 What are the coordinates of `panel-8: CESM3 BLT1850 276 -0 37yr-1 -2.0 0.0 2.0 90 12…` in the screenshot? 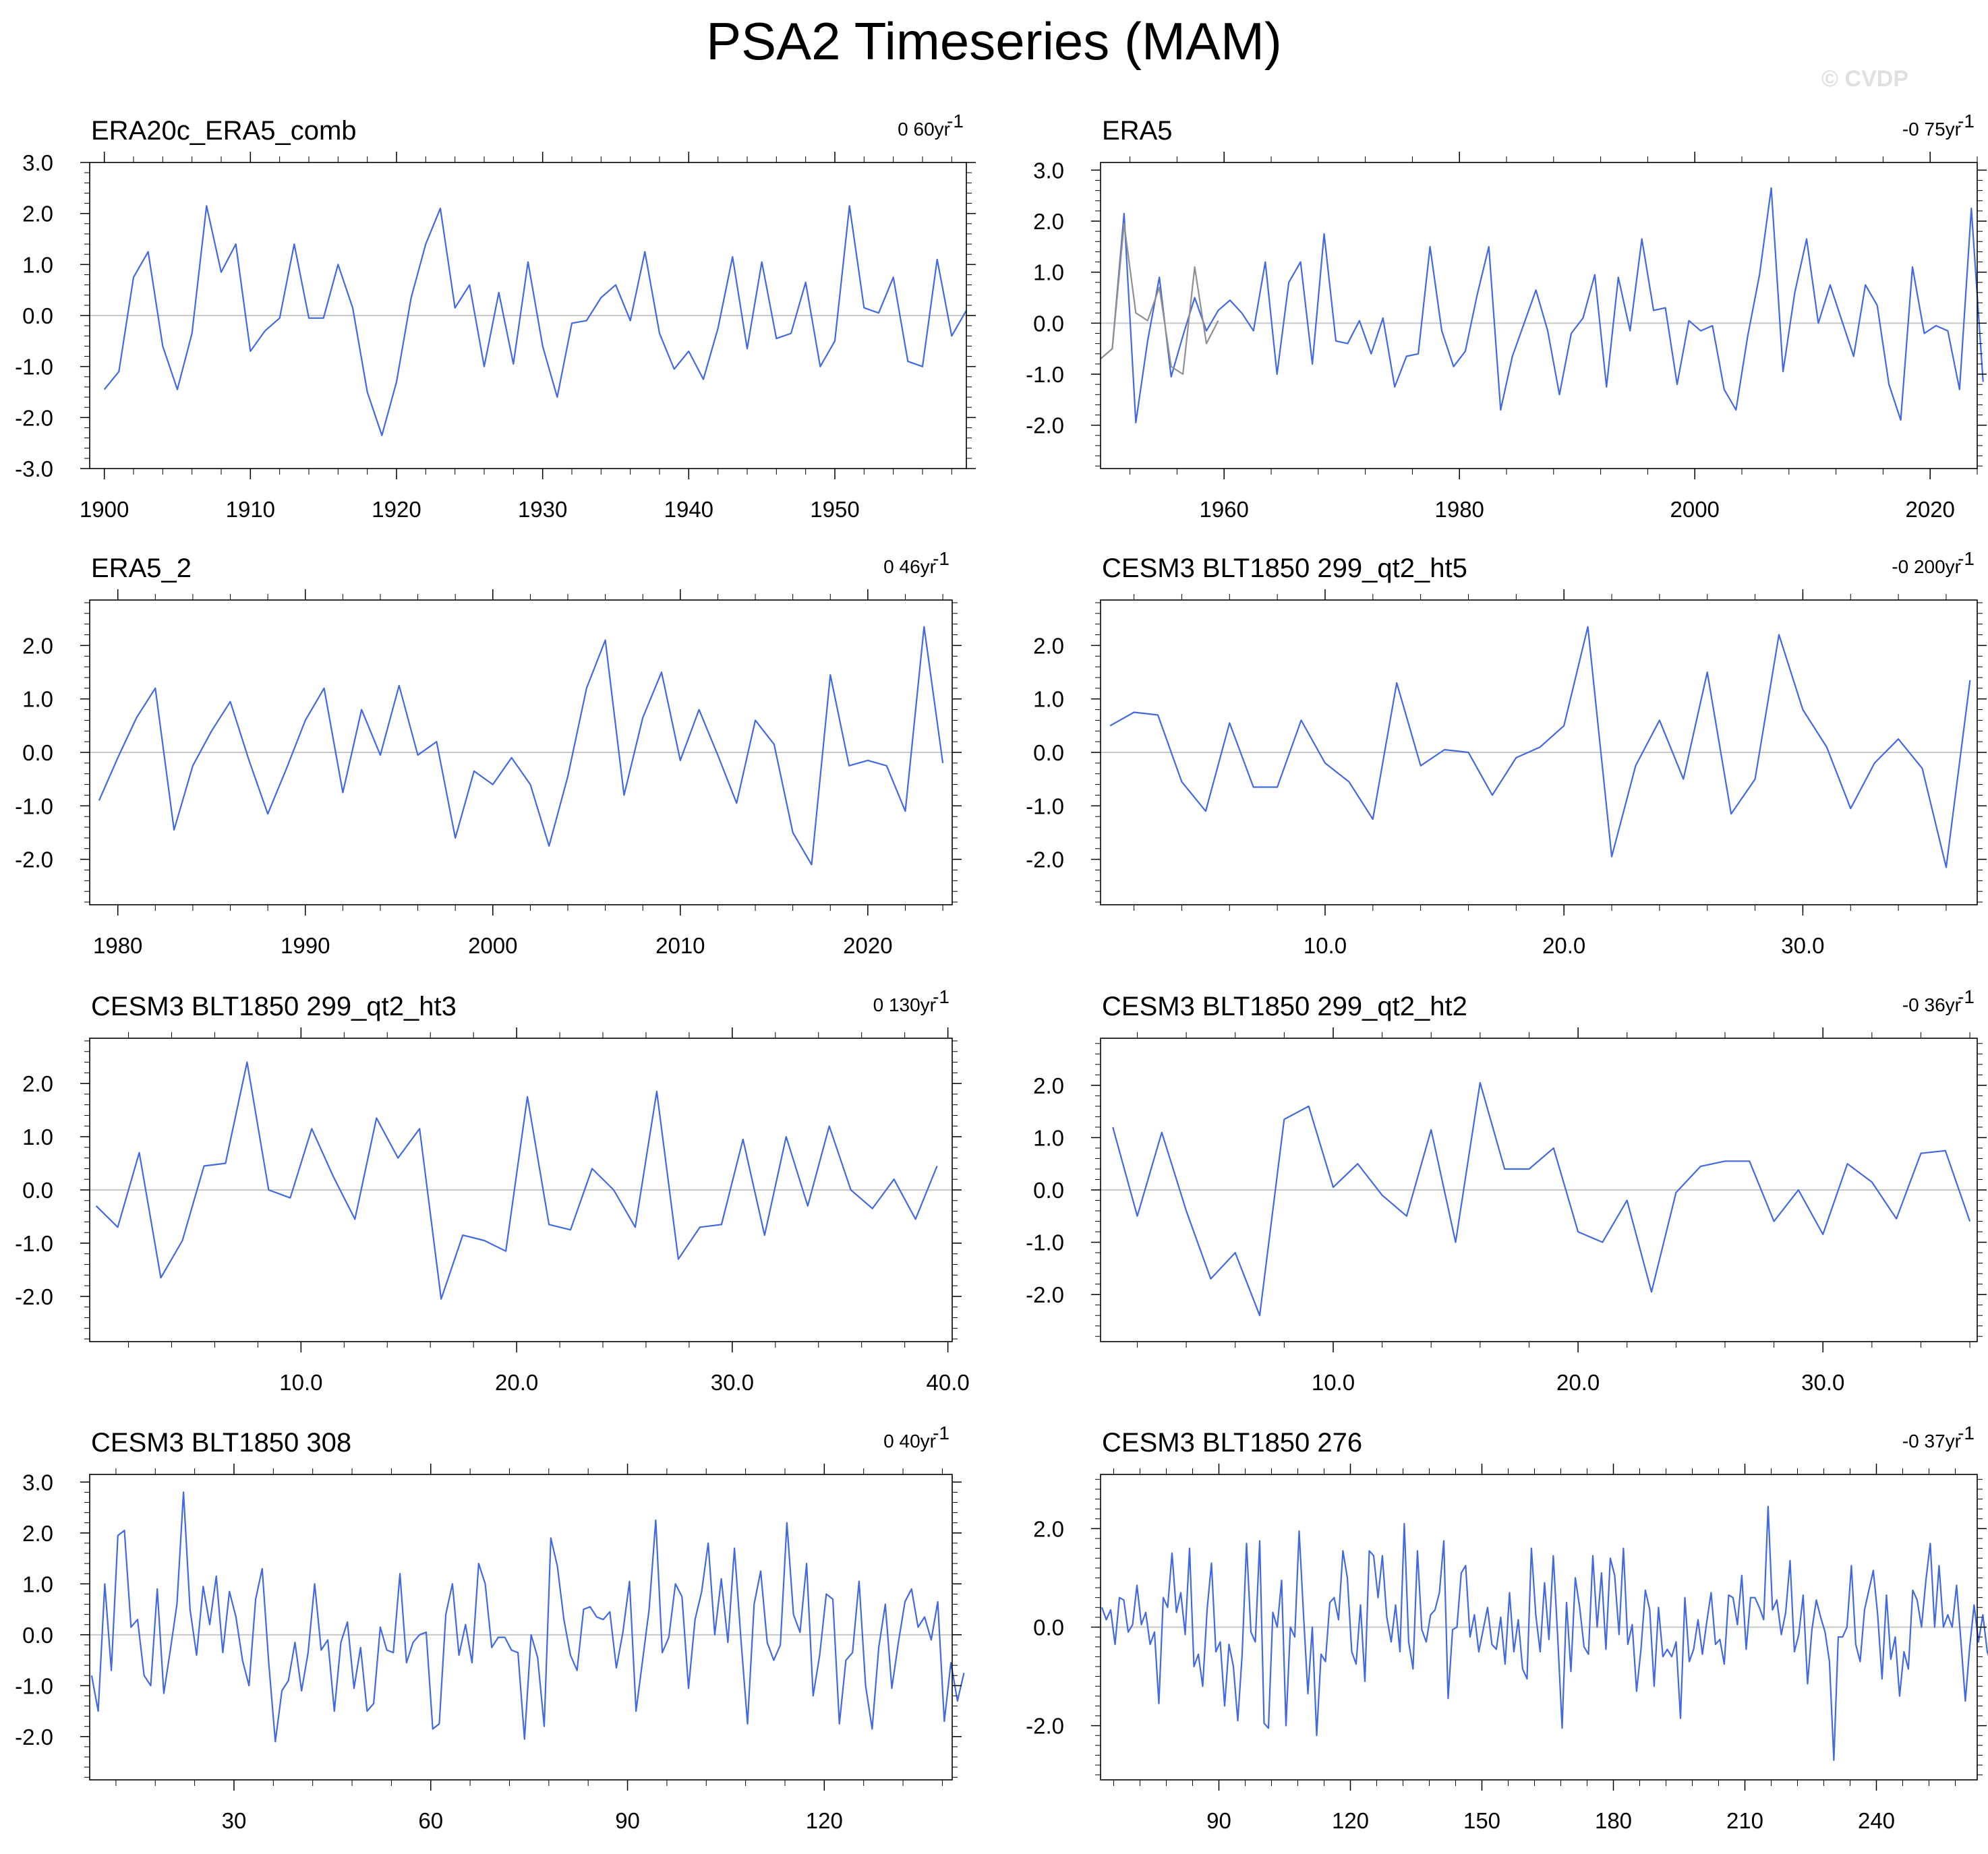 It's located at (1507, 1628).